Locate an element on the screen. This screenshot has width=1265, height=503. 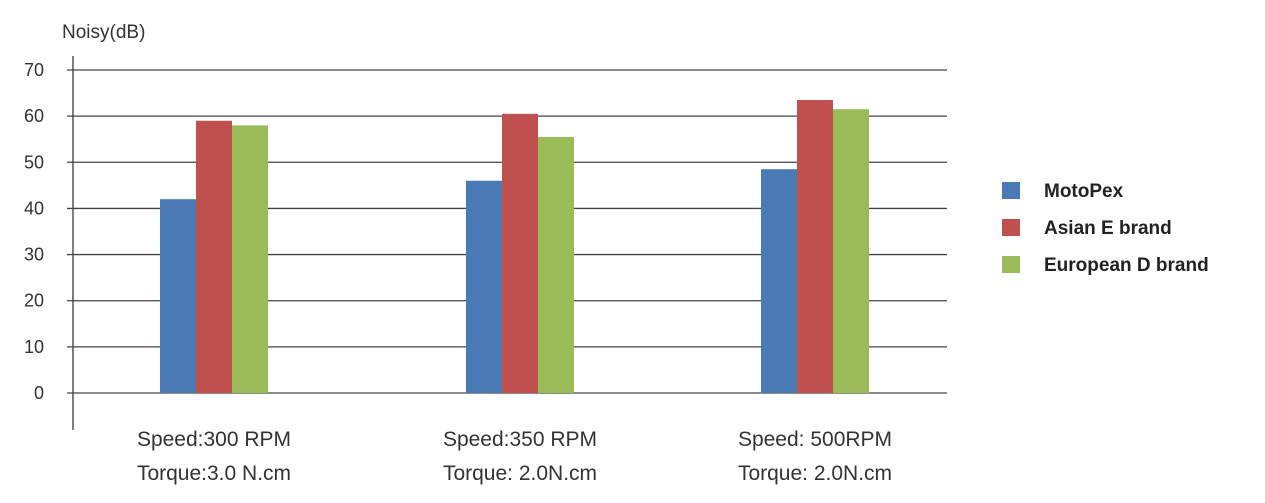
y-tick-label: 60 is located at coordinates (34, 116).